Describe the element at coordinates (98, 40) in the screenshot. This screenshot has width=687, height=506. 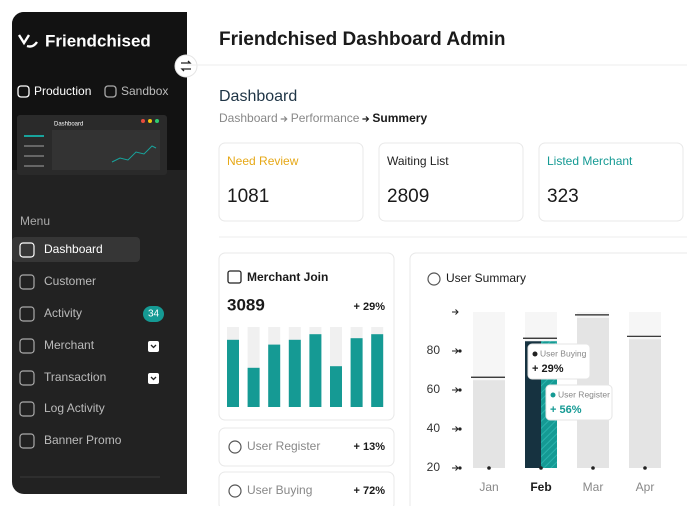
I see `brand: Friendchised` at that location.